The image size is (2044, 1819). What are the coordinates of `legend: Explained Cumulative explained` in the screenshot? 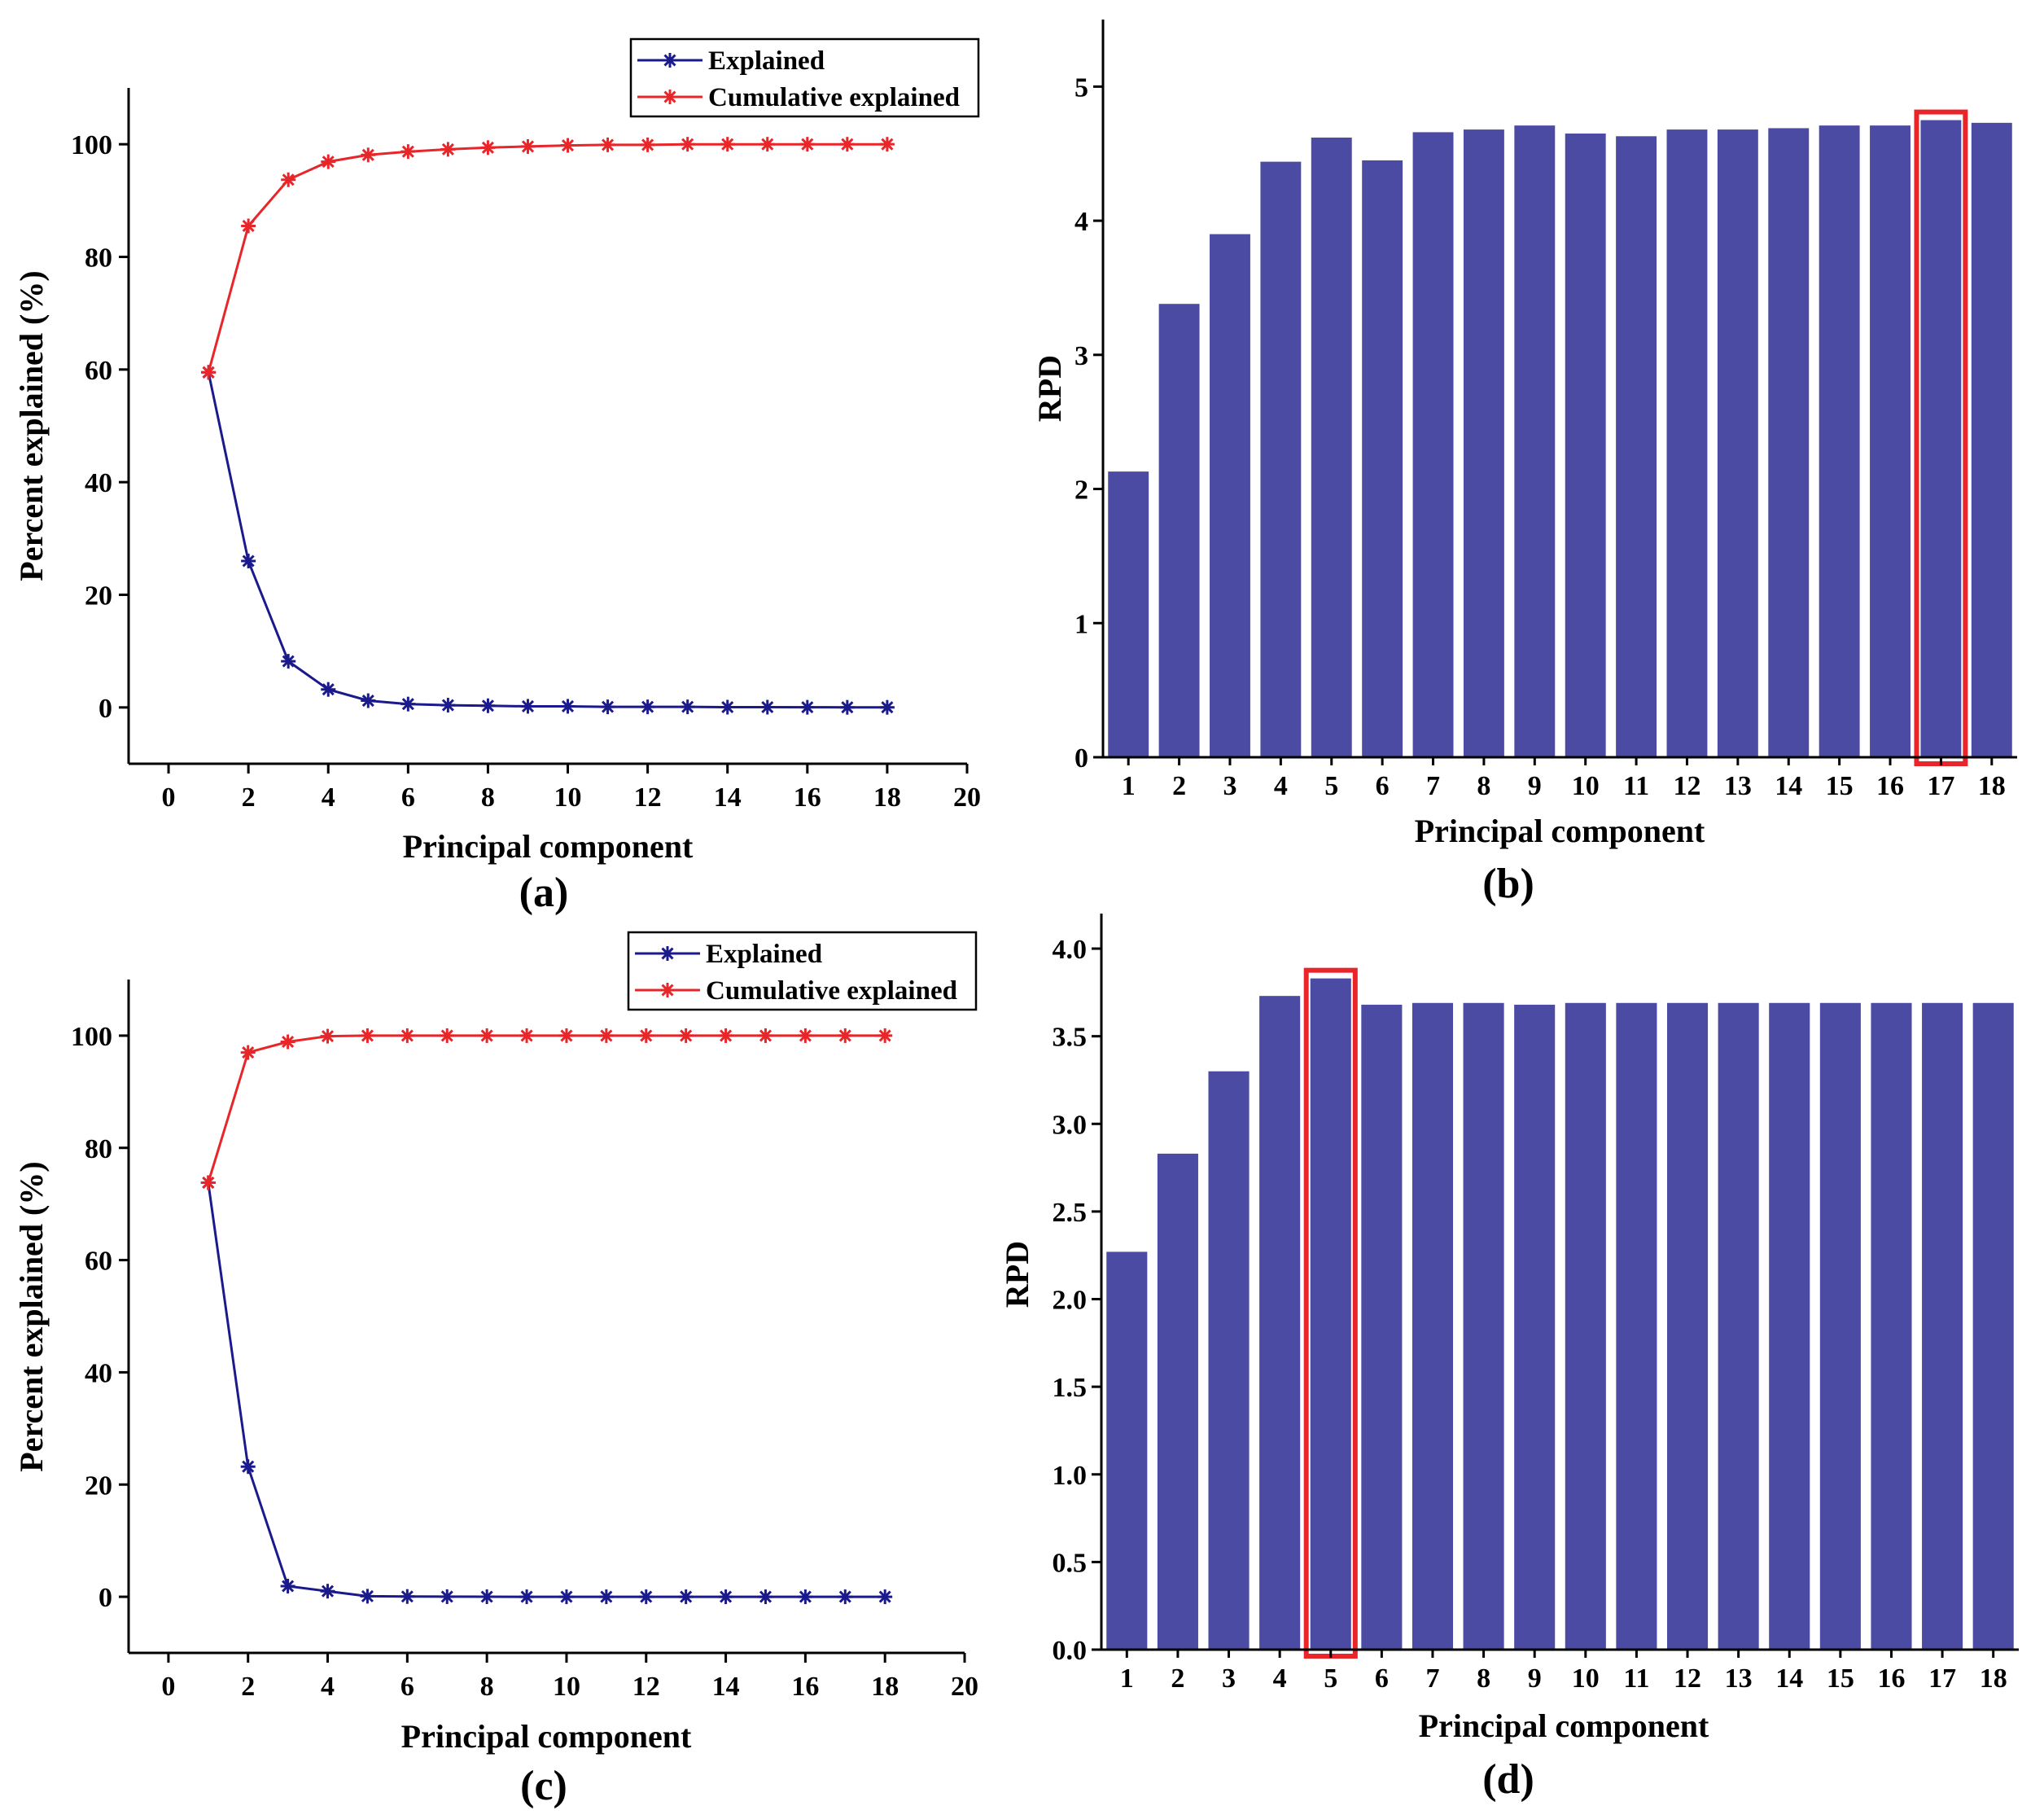 It's located at (804, 77).